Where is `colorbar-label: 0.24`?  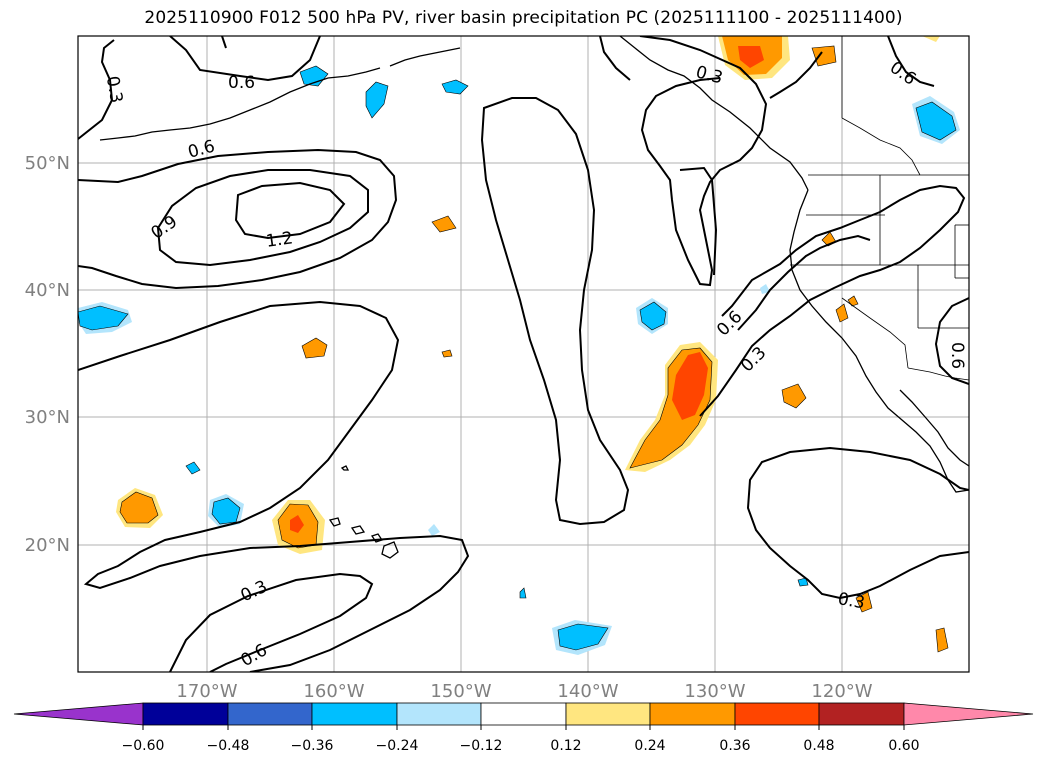
colorbar-label: 0.24 is located at coordinates (649, 746).